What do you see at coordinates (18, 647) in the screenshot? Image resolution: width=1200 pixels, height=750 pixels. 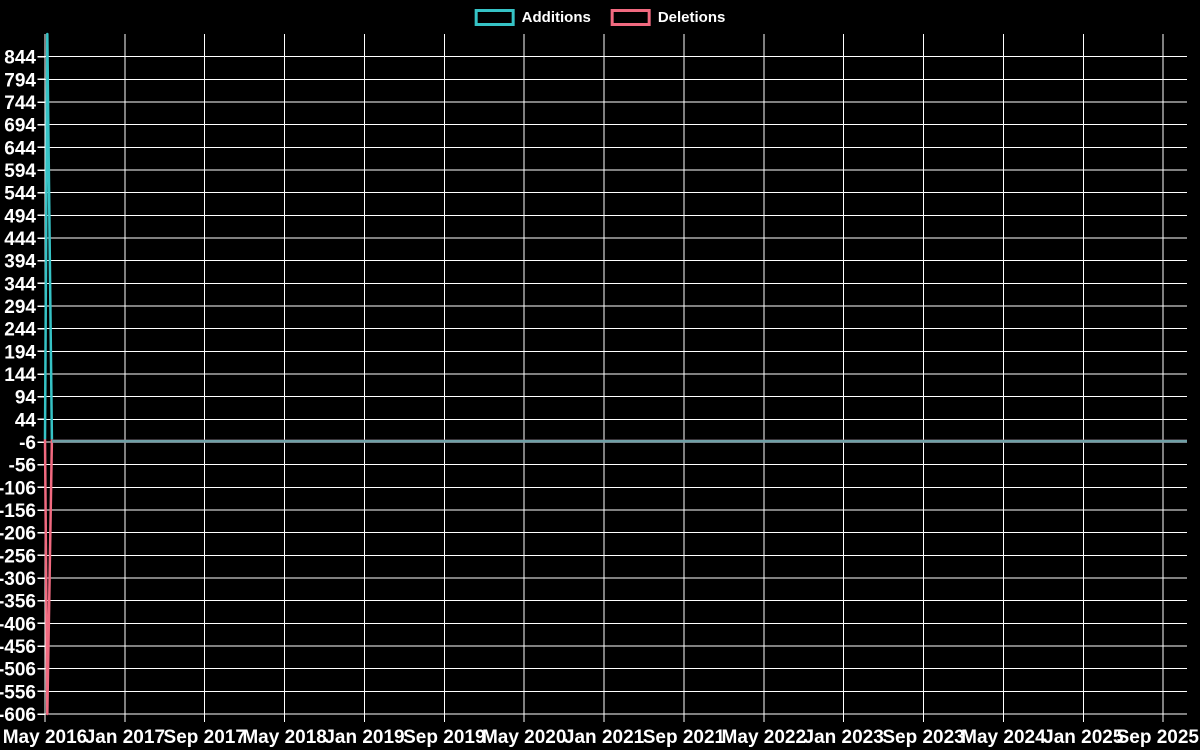 I see `y-tick-label: -456` at bounding box center [18, 647].